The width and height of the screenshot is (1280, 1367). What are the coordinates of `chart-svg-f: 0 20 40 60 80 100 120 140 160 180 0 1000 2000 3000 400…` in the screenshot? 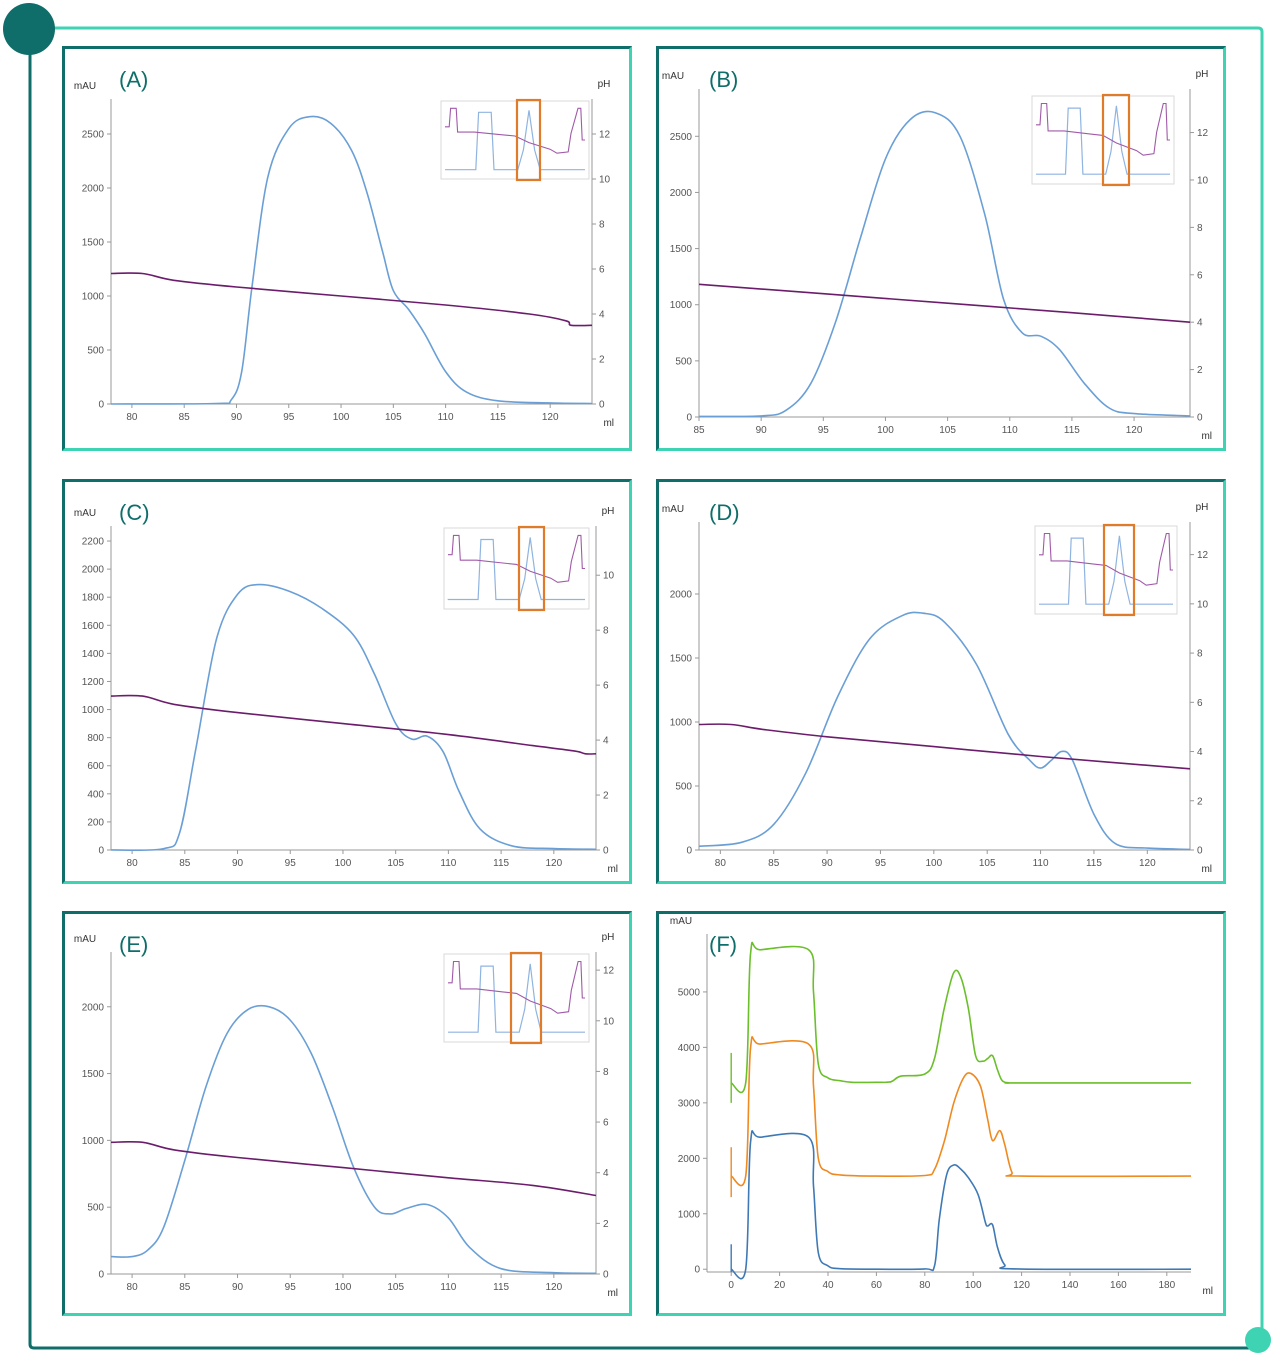 It's located at (941, 1106).